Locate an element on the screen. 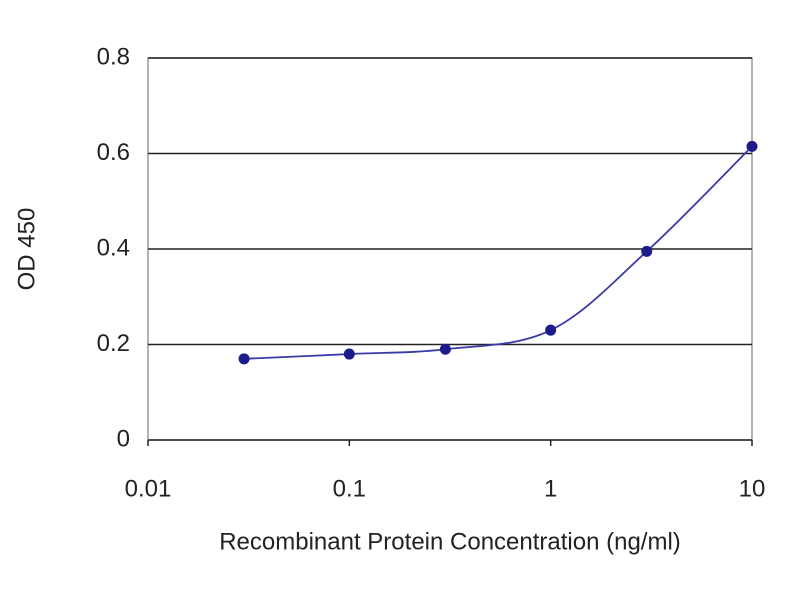 This screenshot has width=800, height=600. y-tick-label: 0 is located at coordinates (123, 438).